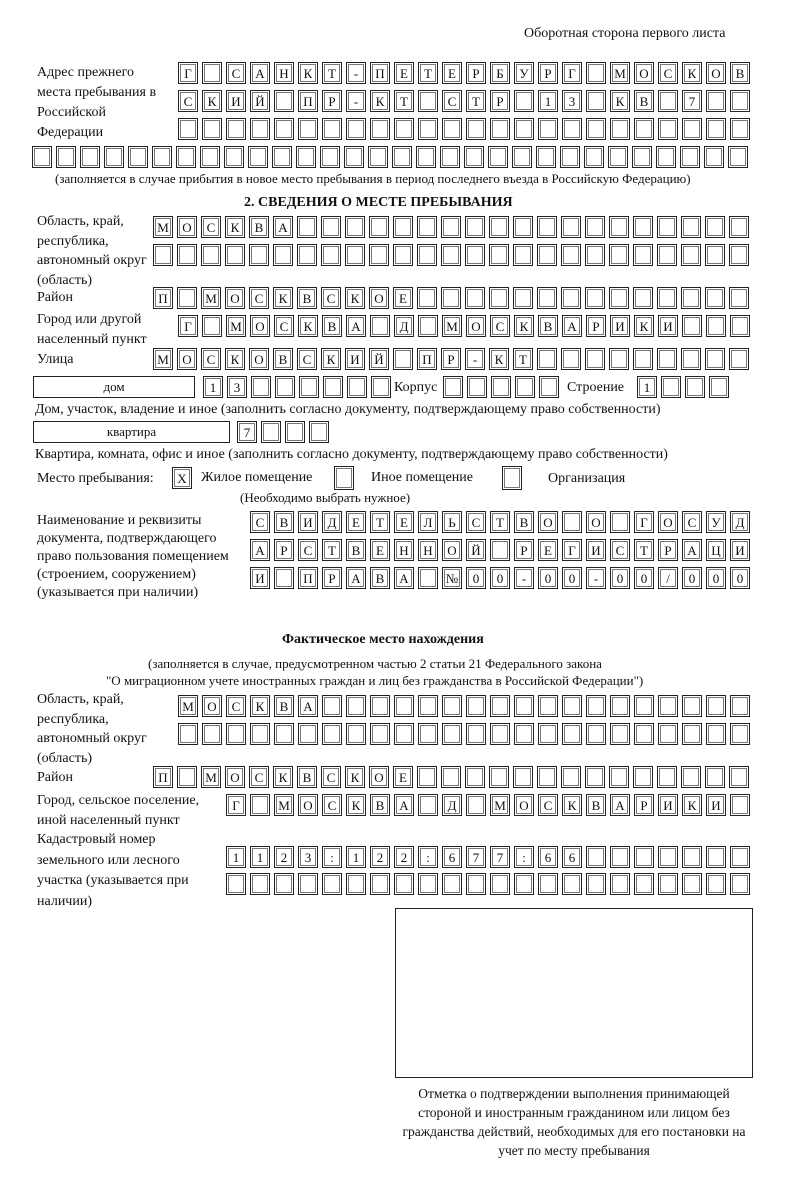  I want to click on char-box: 2, so click(284, 857).